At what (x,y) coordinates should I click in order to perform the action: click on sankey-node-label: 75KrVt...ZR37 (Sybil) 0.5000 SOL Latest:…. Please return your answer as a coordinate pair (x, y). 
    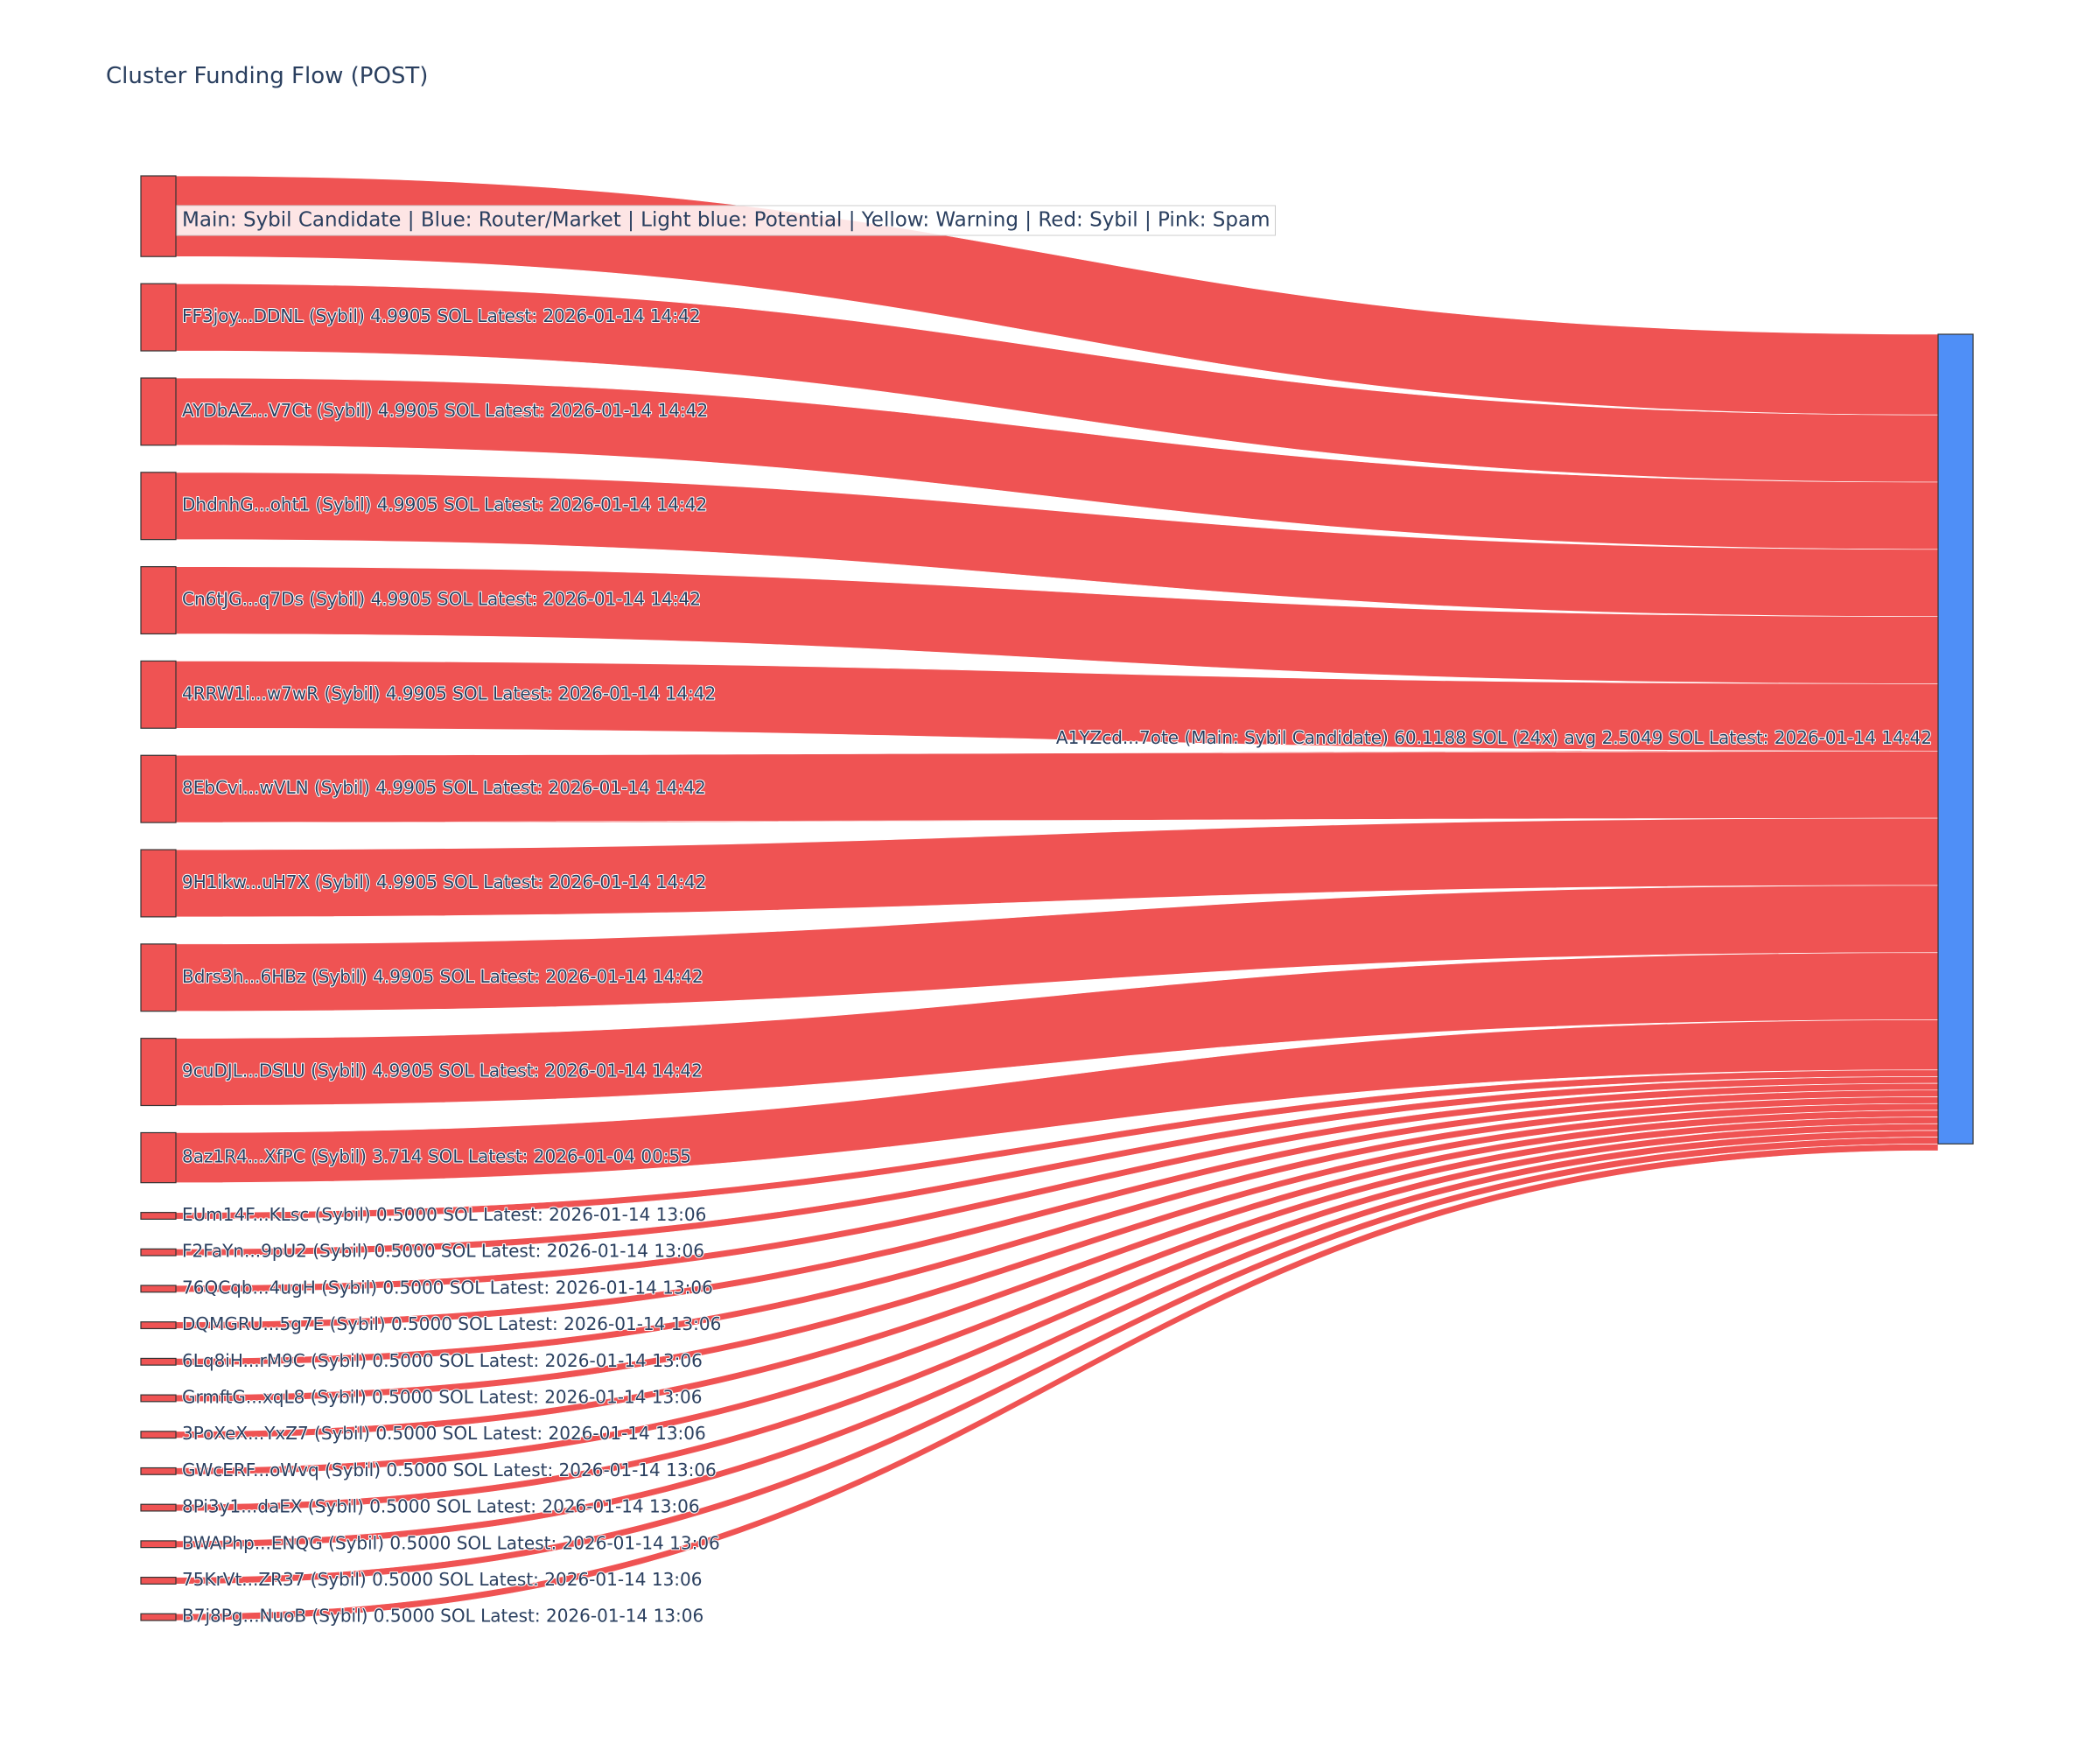
    Looking at the image, I should click on (442, 1579).